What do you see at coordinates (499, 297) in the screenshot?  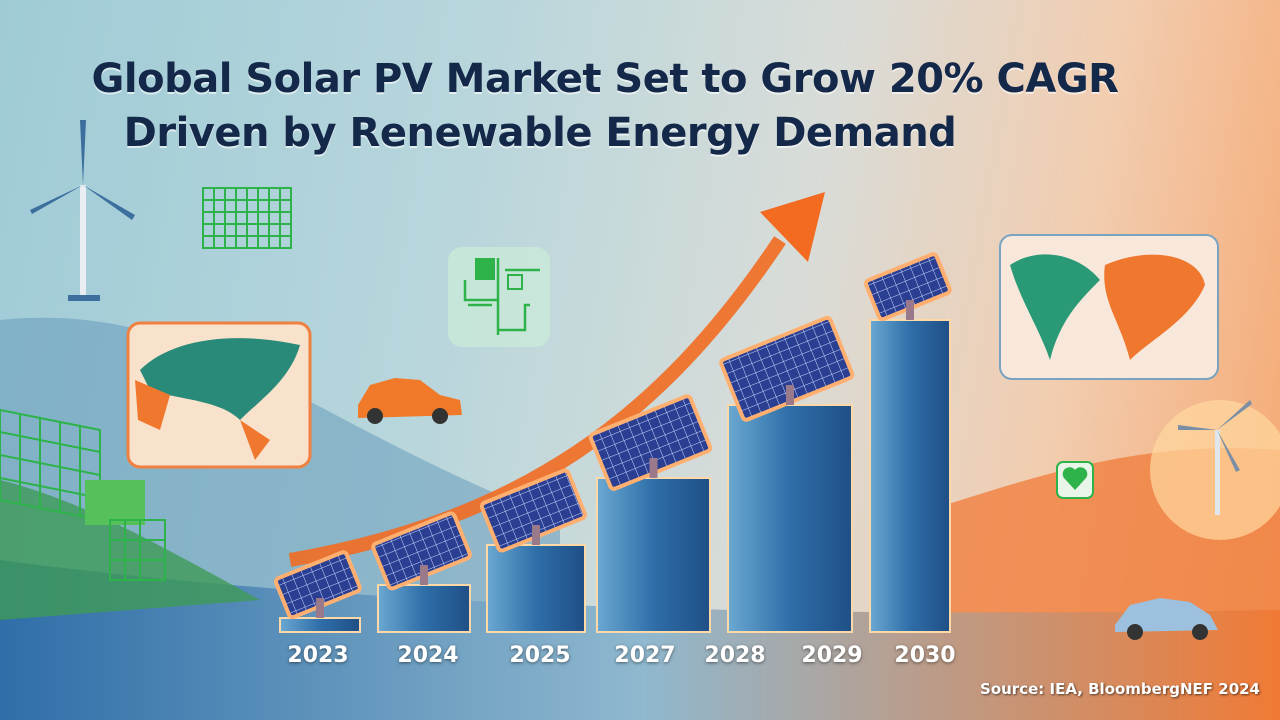 I see `circuit-icon` at bounding box center [499, 297].